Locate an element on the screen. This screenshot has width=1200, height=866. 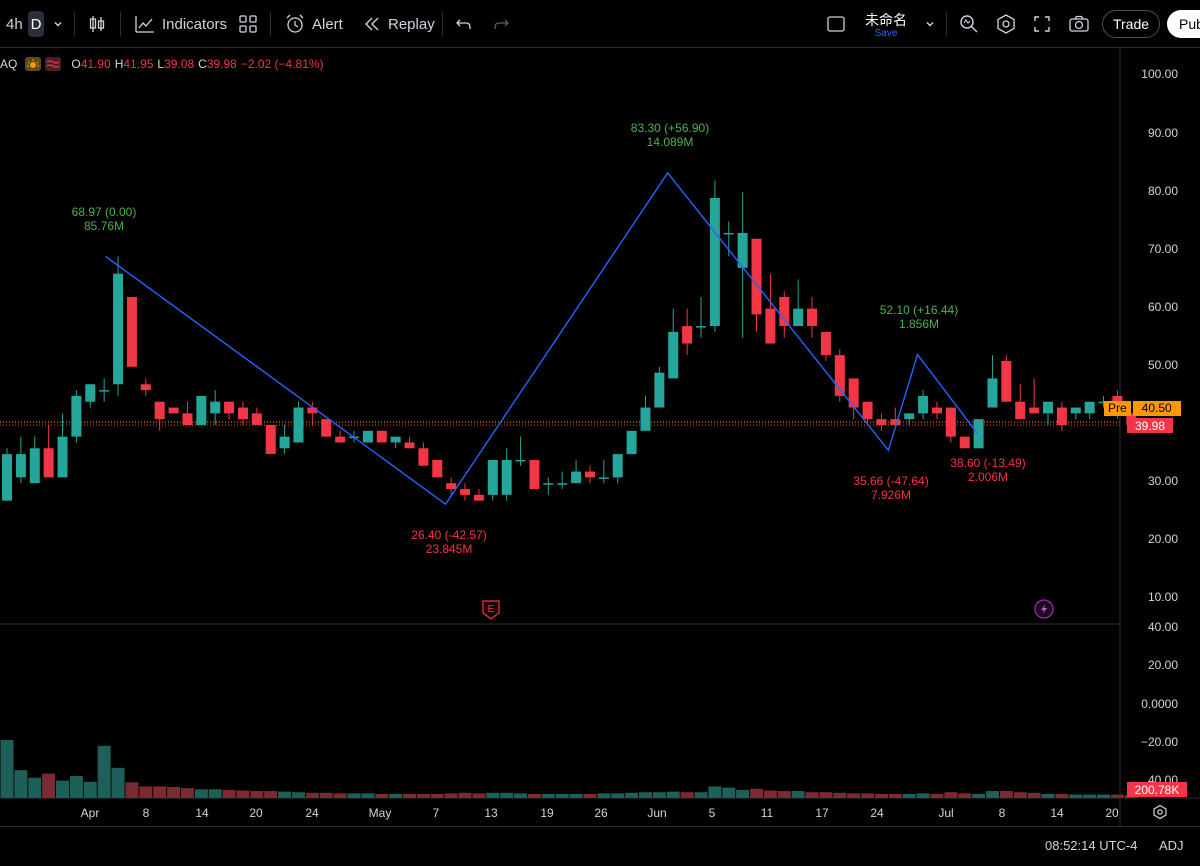
undo-button is located at coordinates (464, 24).